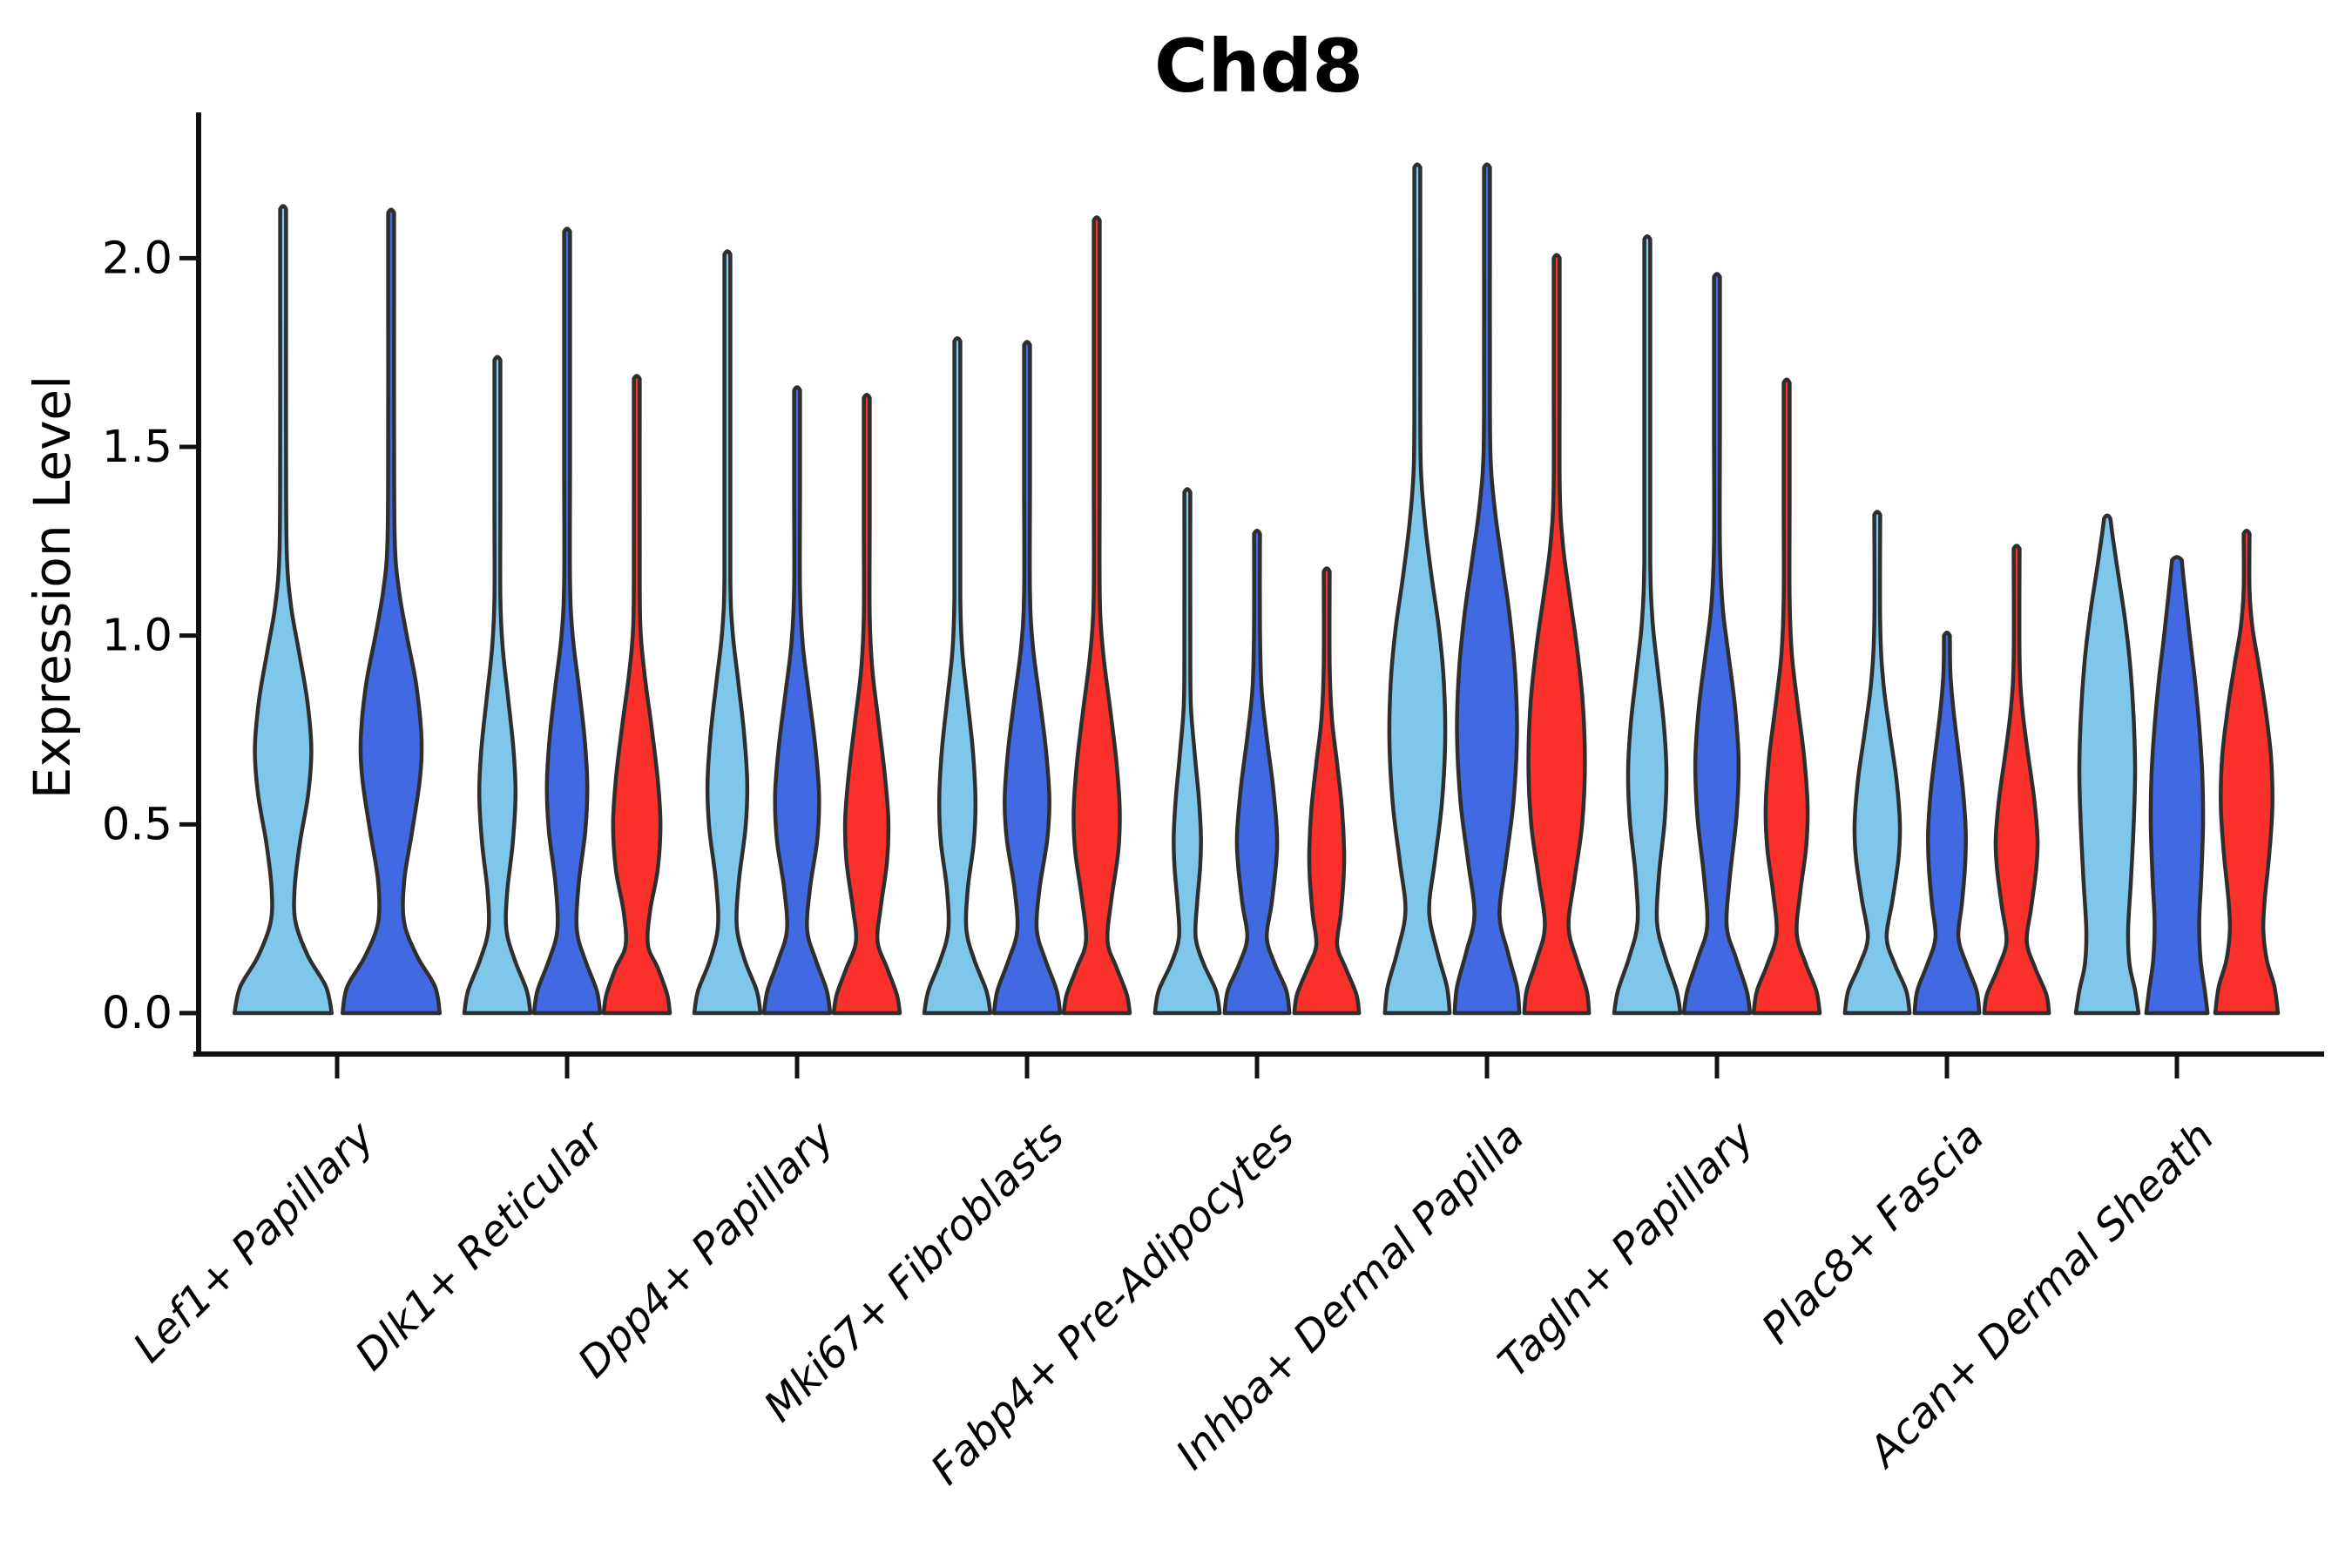  Describe the element at coordinates (2247, 772) in the screenshot. I see `violin-acan-dermal-sheath-red` at that location.